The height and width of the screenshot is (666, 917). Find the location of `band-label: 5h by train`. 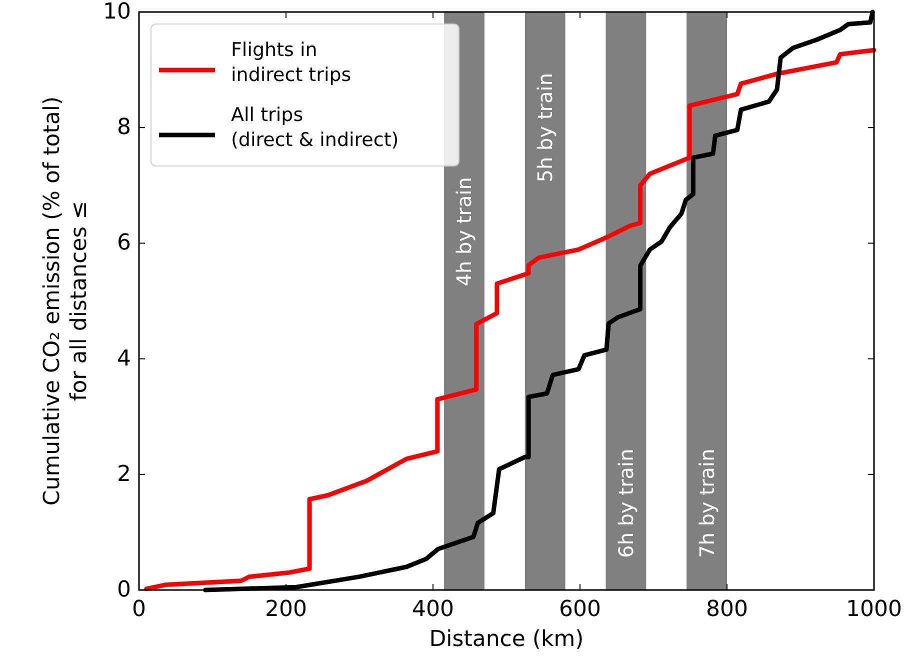

band-label: 5h by train is located at coordinates (545, 127).